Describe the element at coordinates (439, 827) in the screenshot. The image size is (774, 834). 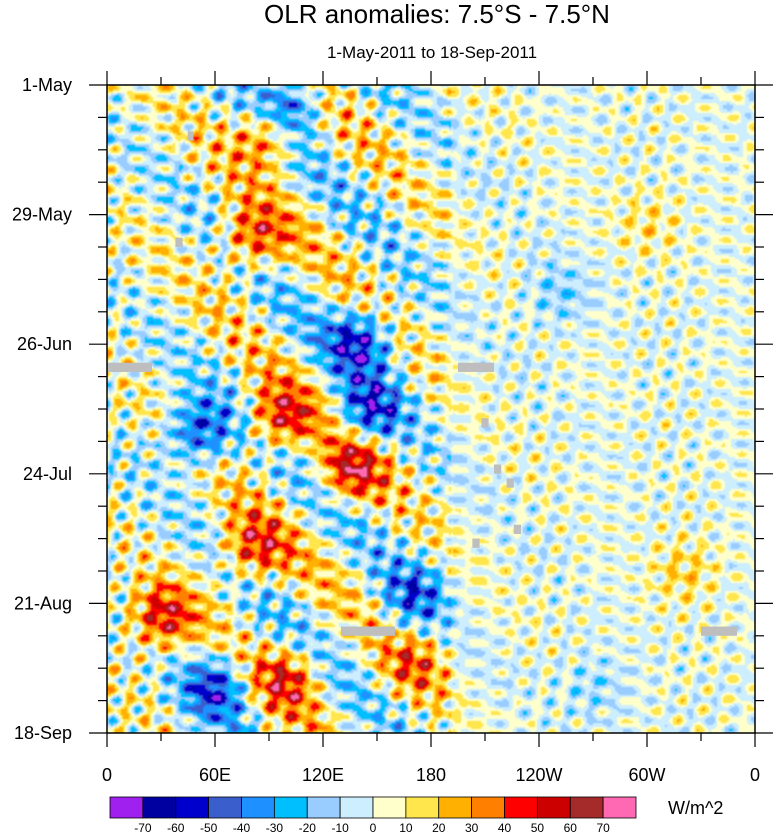
I see `colorbar-label: 20` at that location.